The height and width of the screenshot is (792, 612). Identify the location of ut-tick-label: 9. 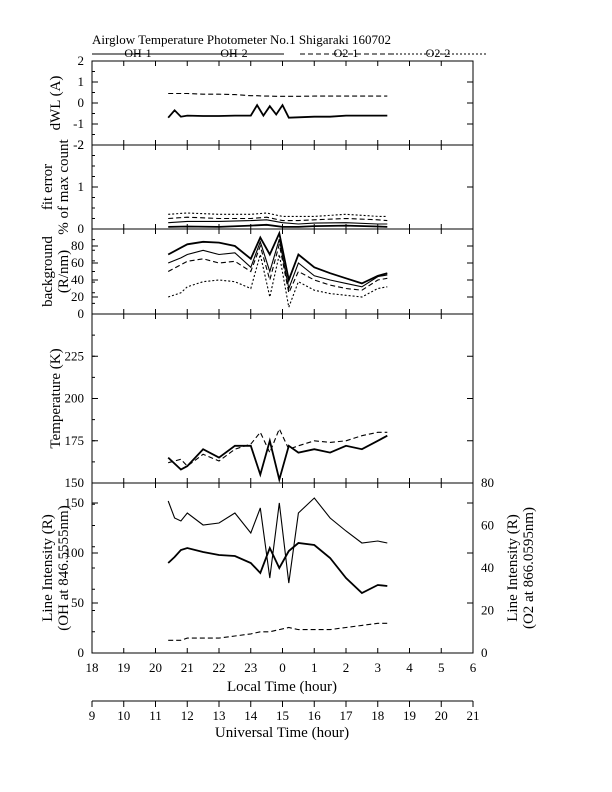
(92, 715).